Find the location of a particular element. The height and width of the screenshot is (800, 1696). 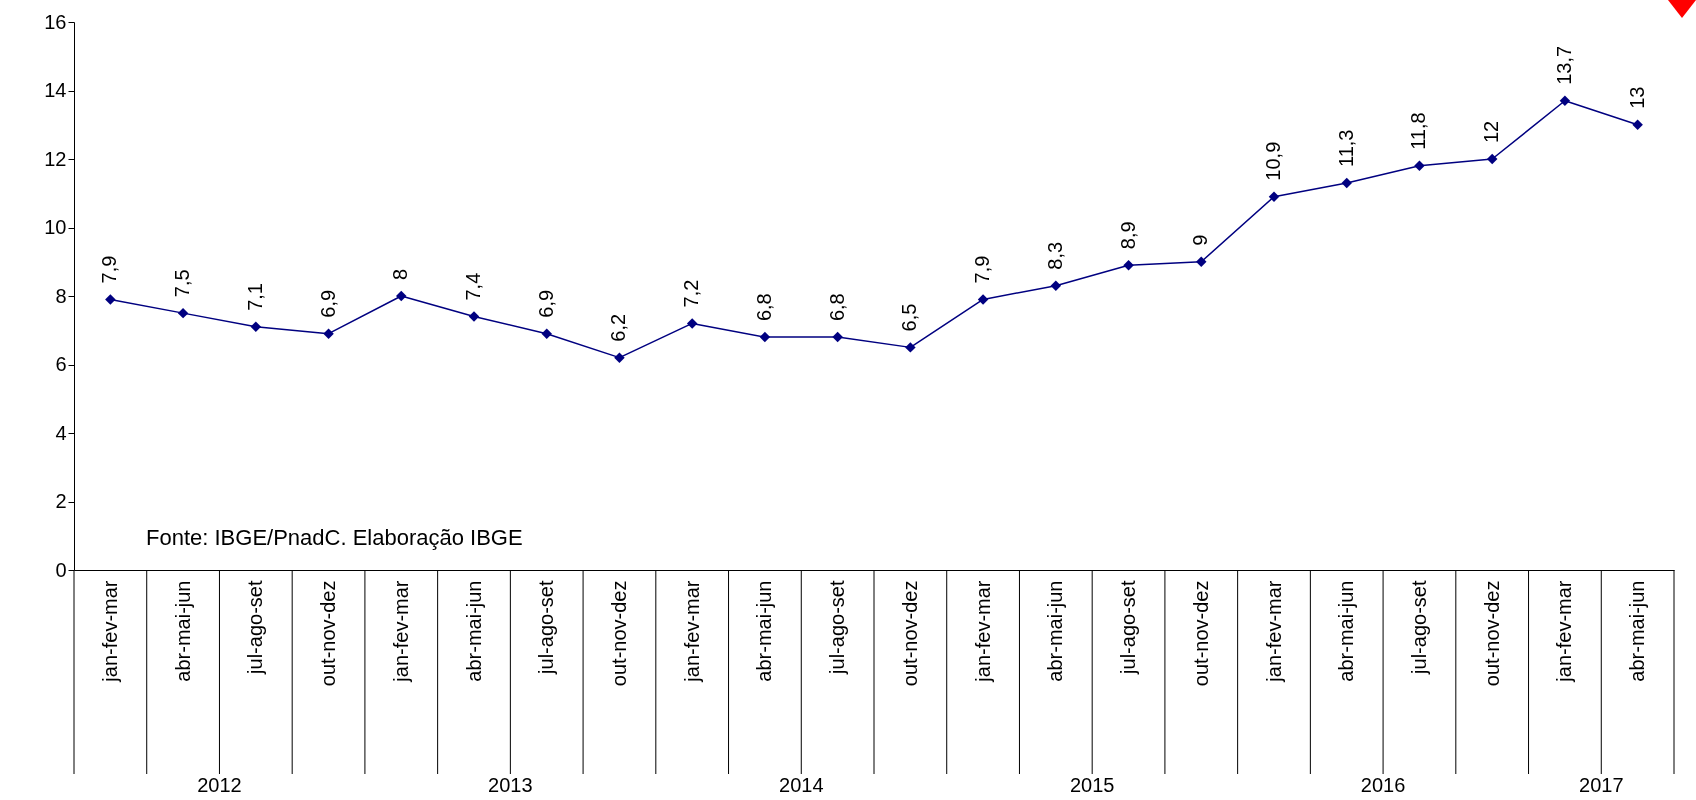

y-tick-label: 16 is located at coordinates (55, 21).